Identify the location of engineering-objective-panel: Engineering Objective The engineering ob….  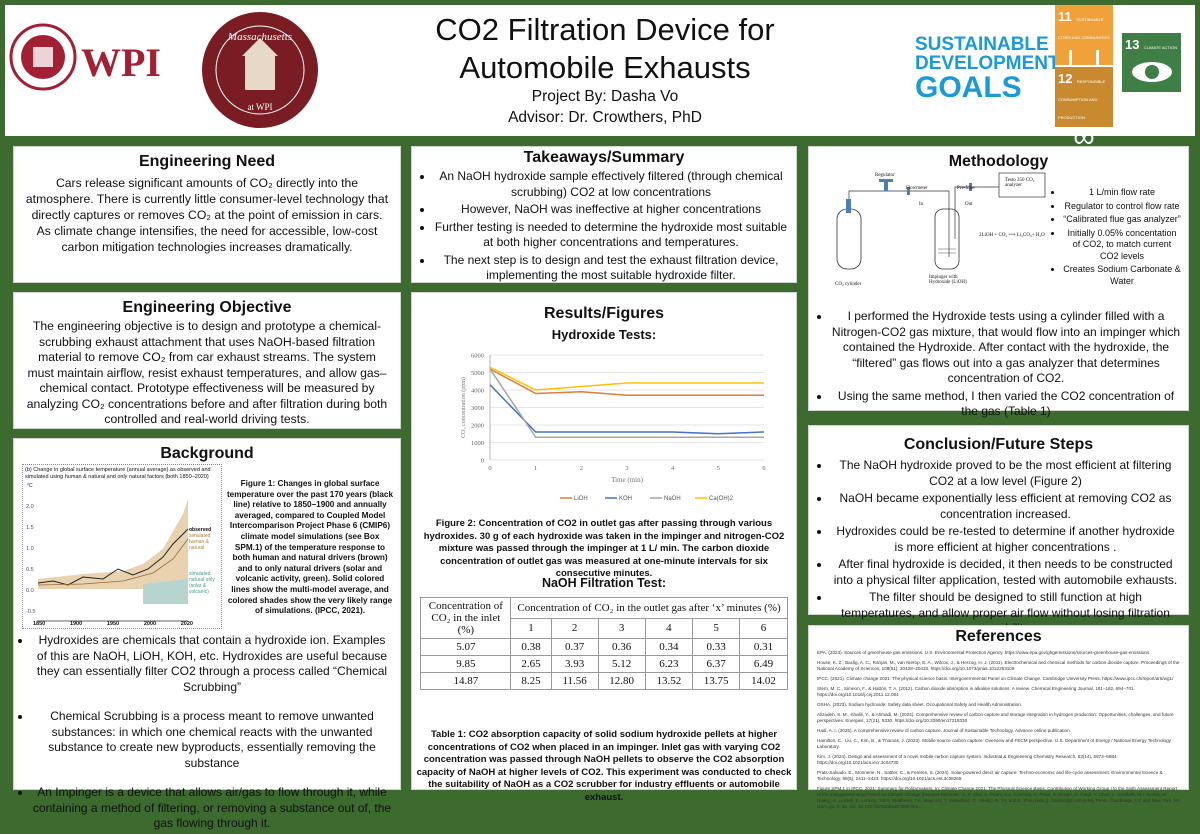
(207, 360).